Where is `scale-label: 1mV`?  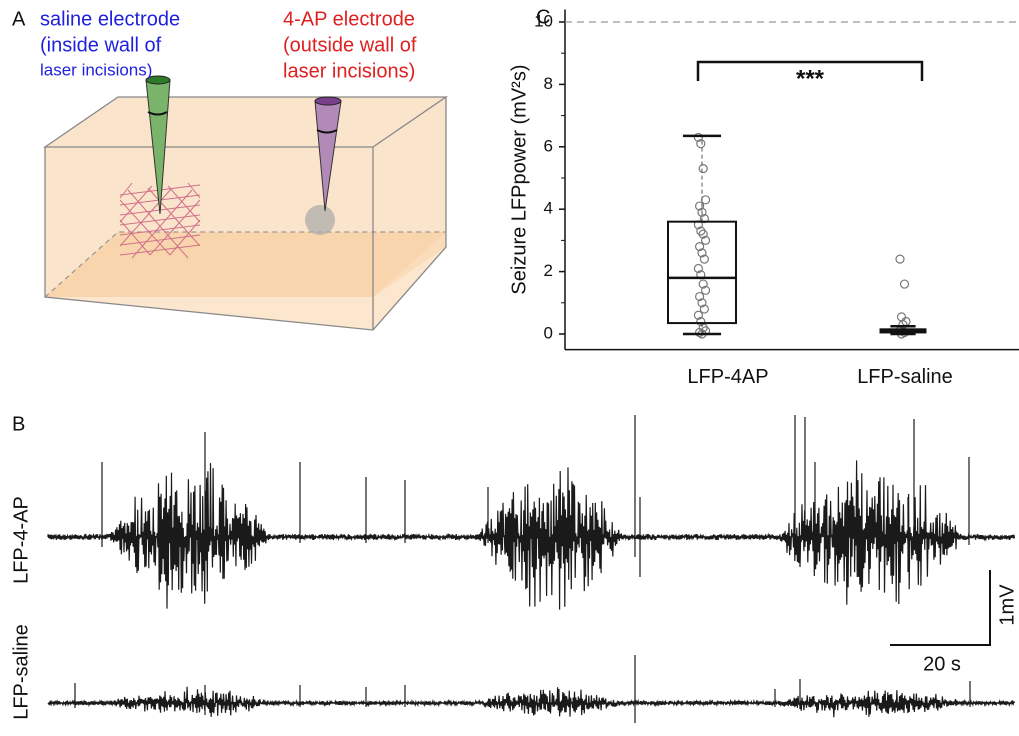
scale-label: 1mV is located at coordinates (1007, 605).